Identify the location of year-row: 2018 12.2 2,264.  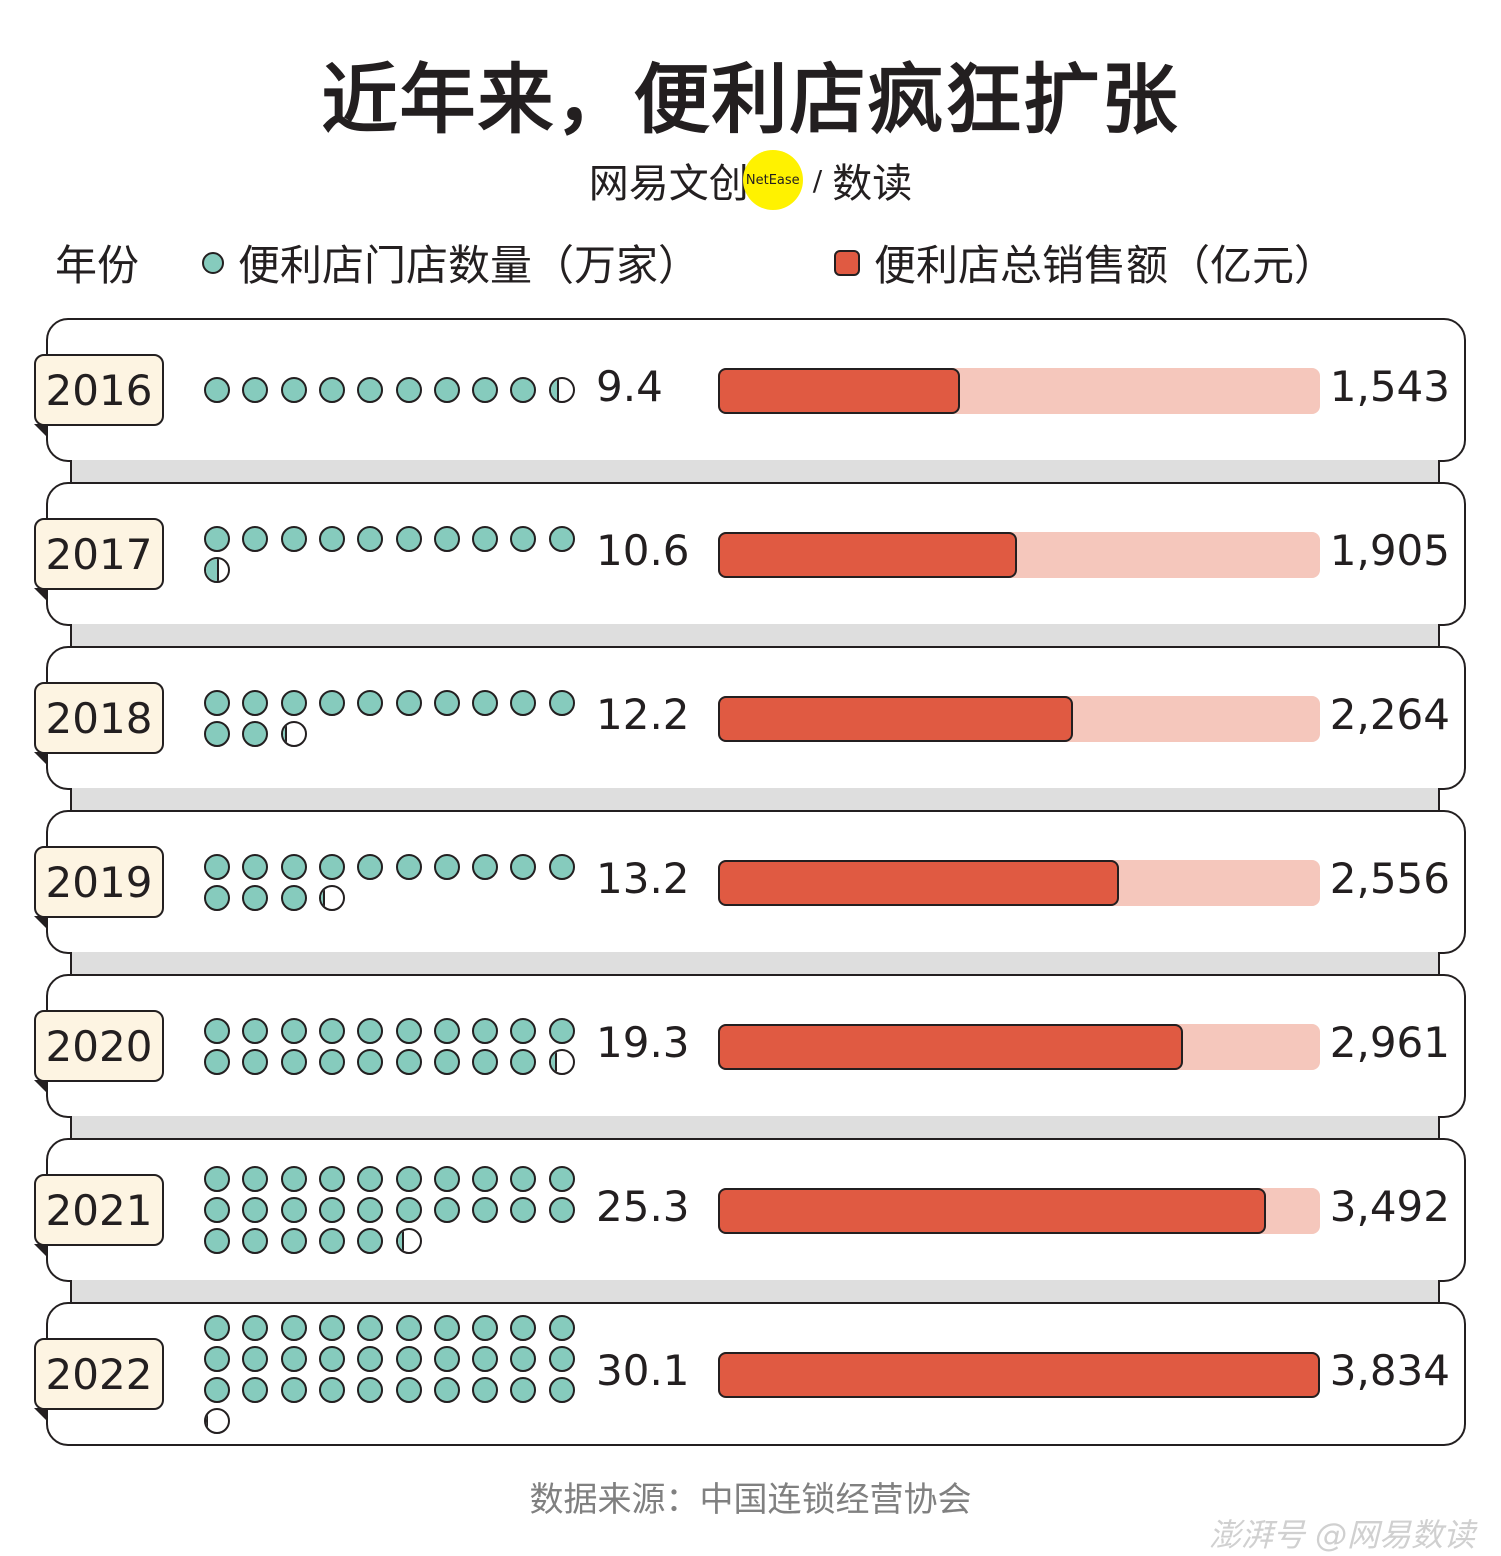
(750, 718).